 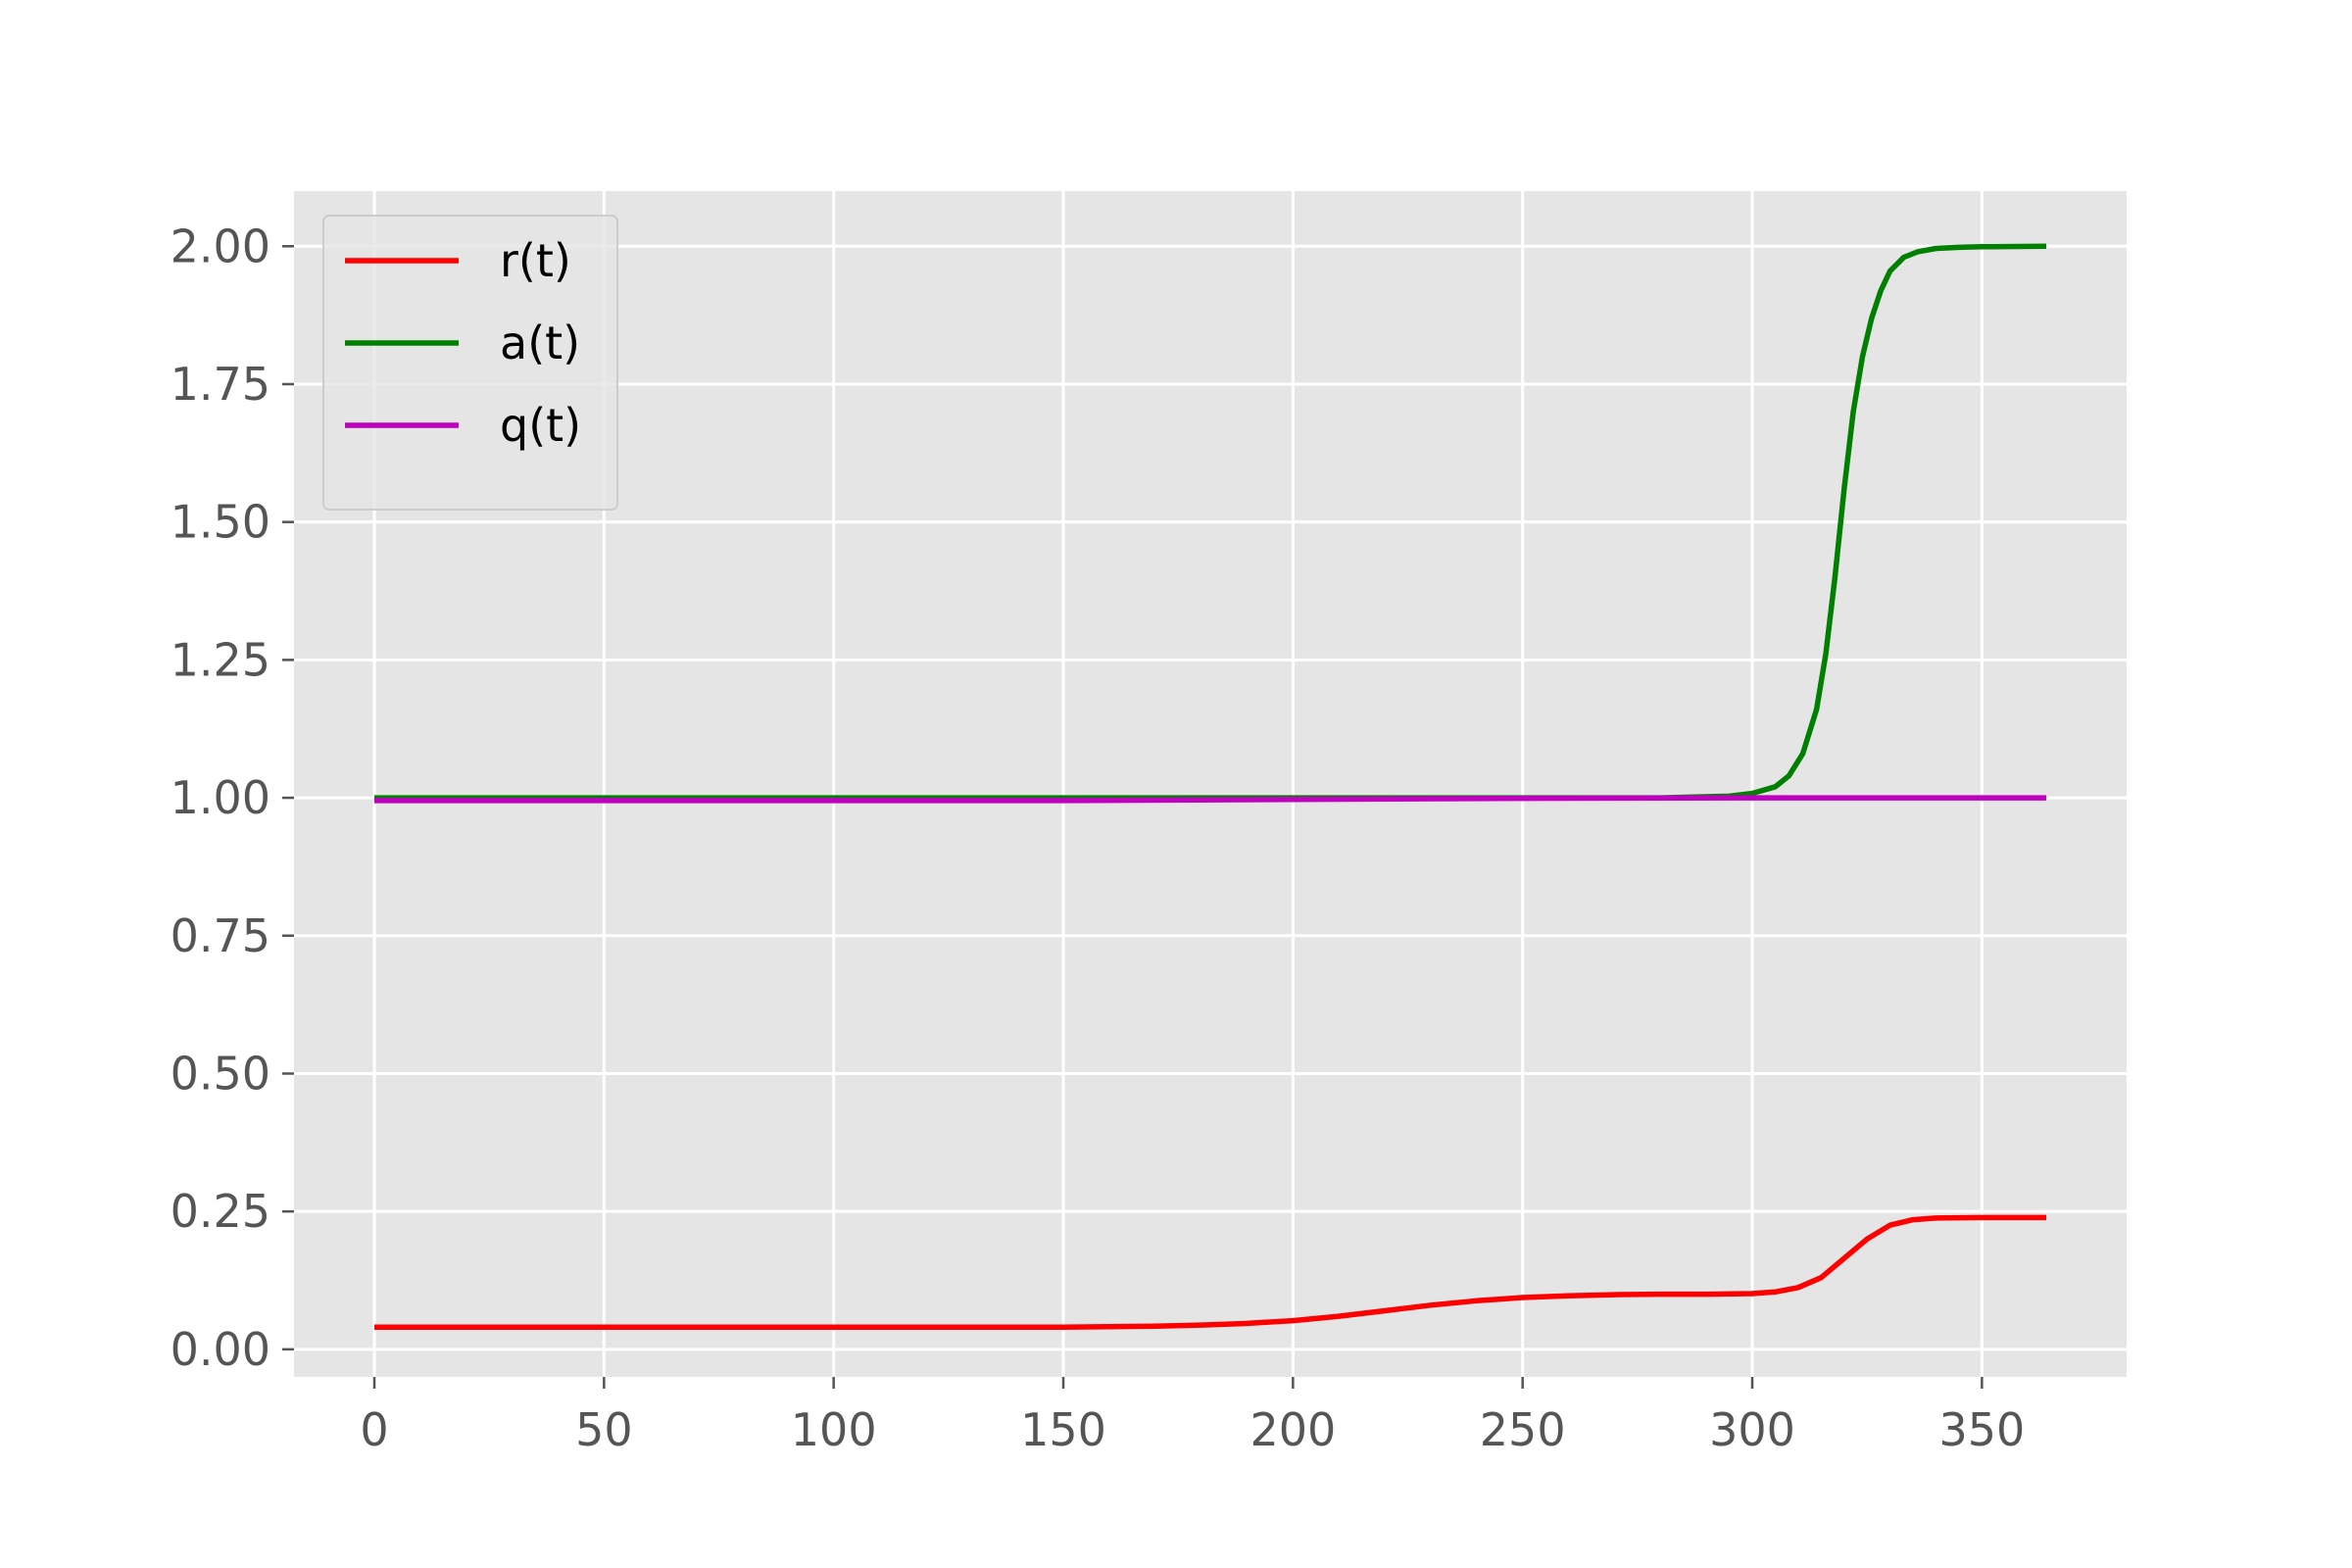 What do you see at coordinates (220, 522) in the screenshot?
I see `y-tick-label: 1.50` at bounding box center [220, 522].